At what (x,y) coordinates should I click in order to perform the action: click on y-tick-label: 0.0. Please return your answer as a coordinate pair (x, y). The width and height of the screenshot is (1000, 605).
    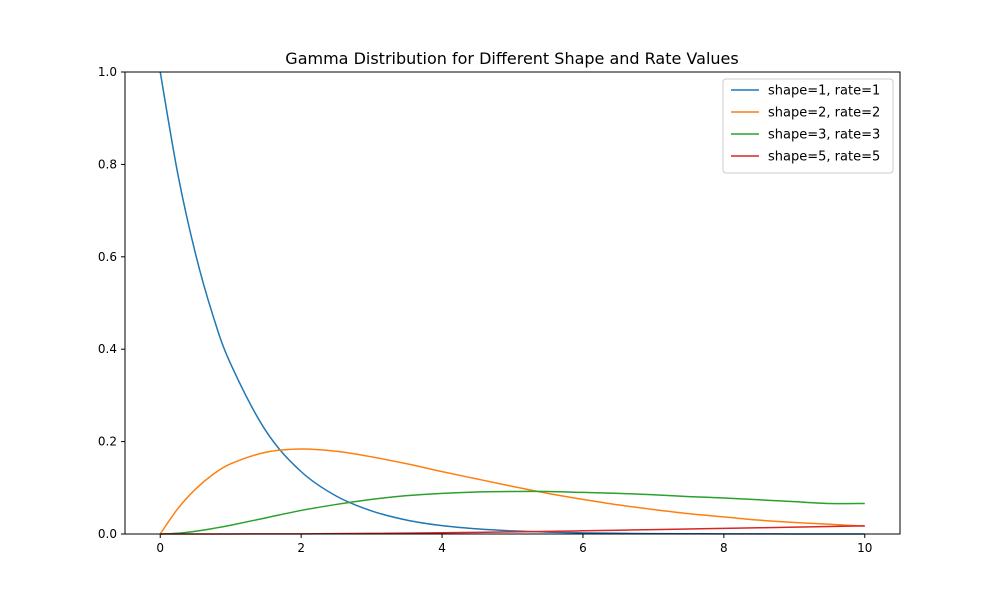
    Looking at the image, I should click on (107, 534).